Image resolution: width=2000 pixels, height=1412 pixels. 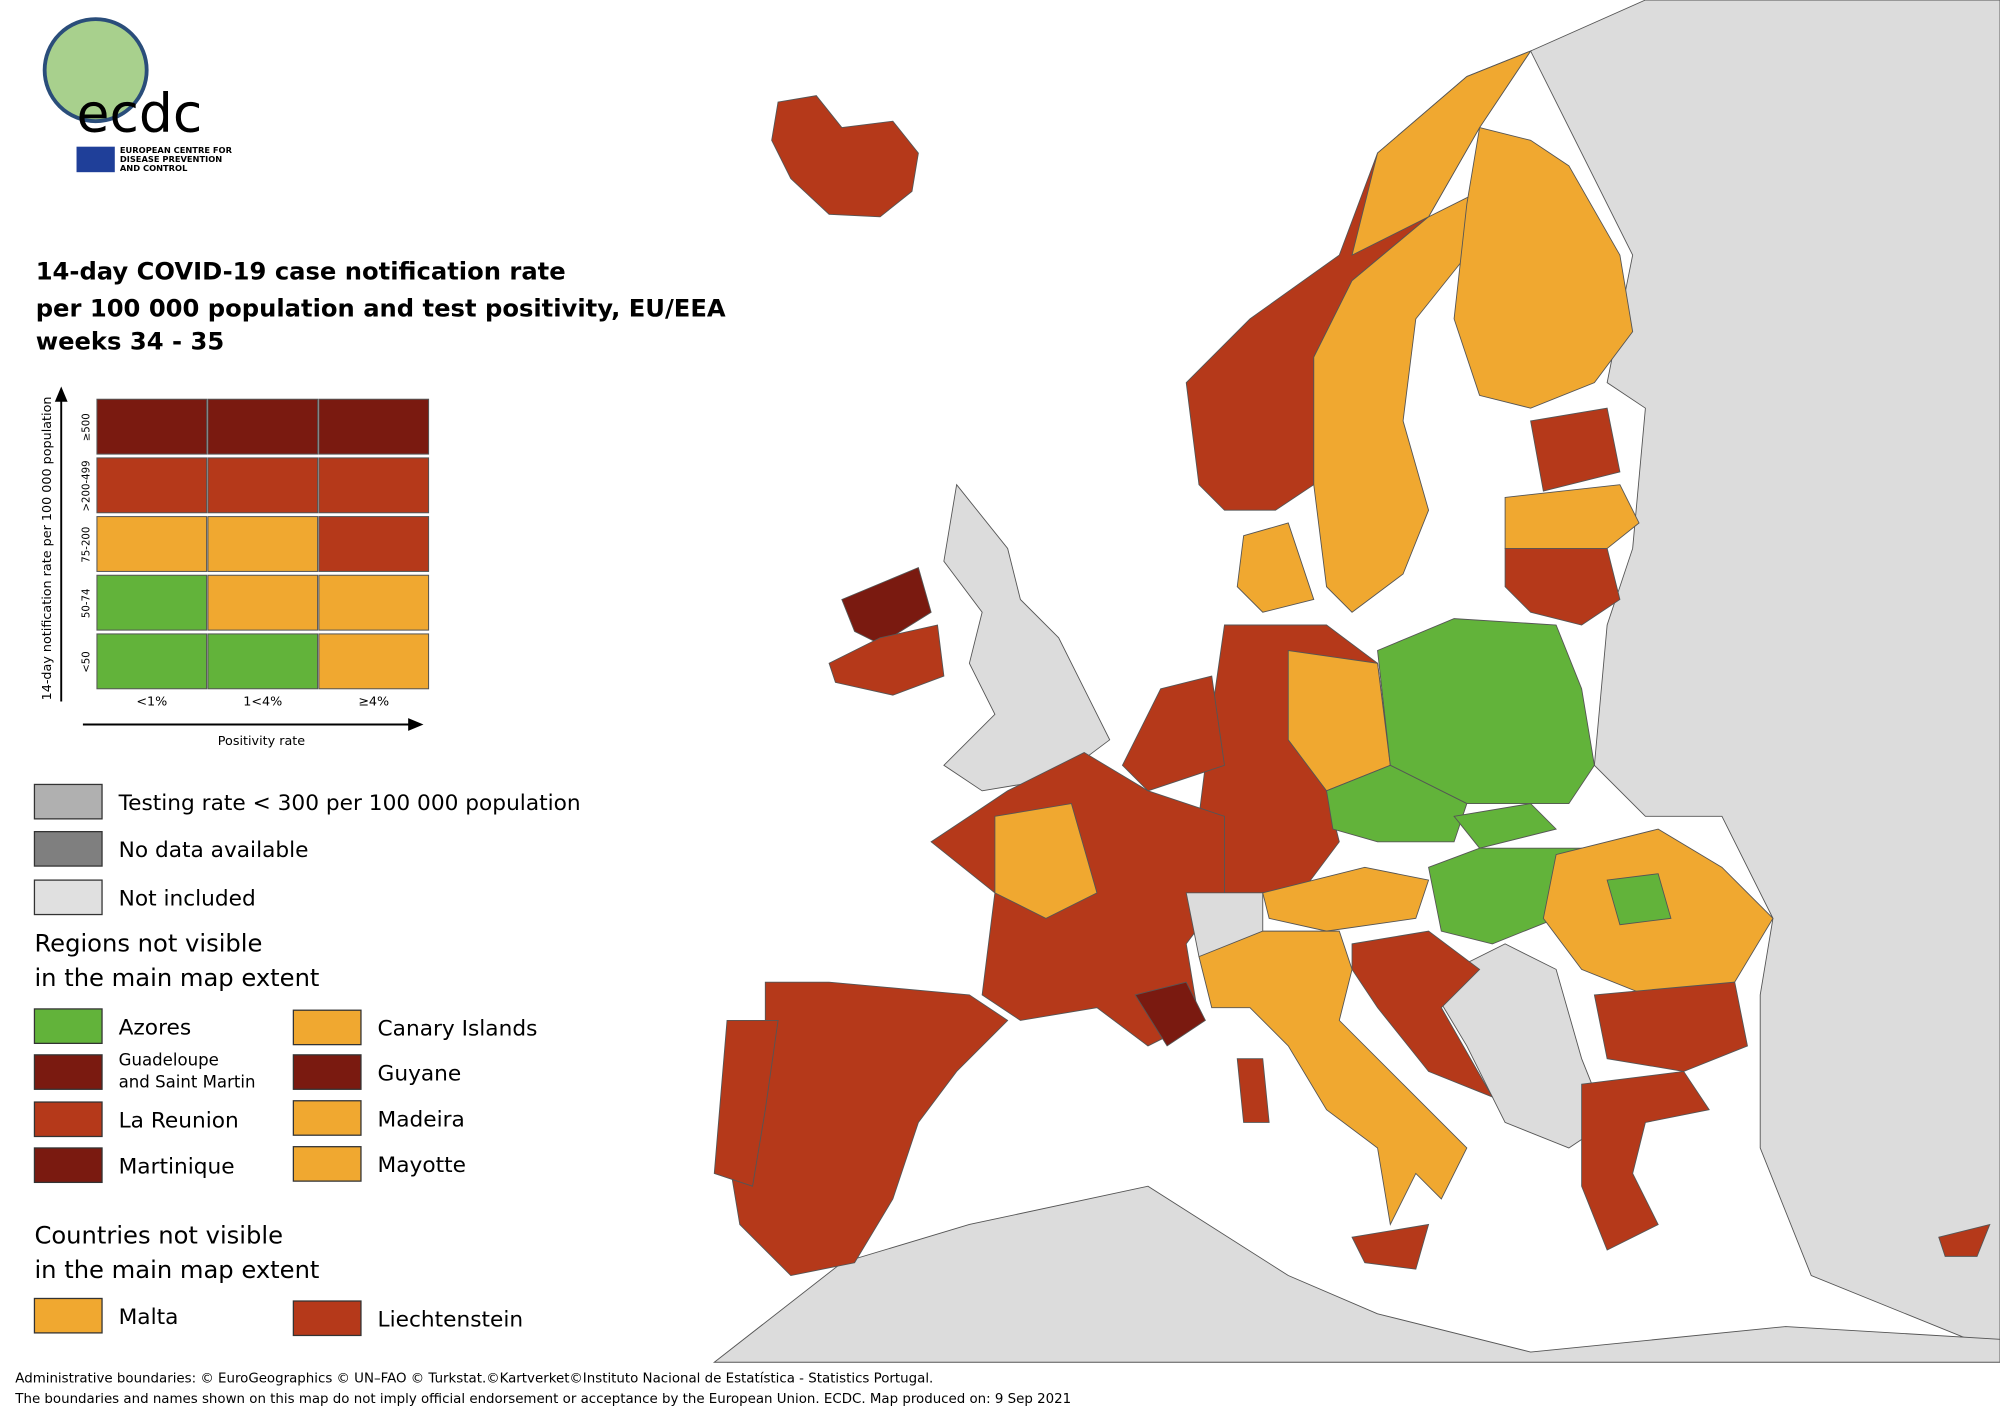 What do you see at coordinates (420, 1073) in the screenshot?
I see `region-item: Guyane` at bounding box center [420, 1073].